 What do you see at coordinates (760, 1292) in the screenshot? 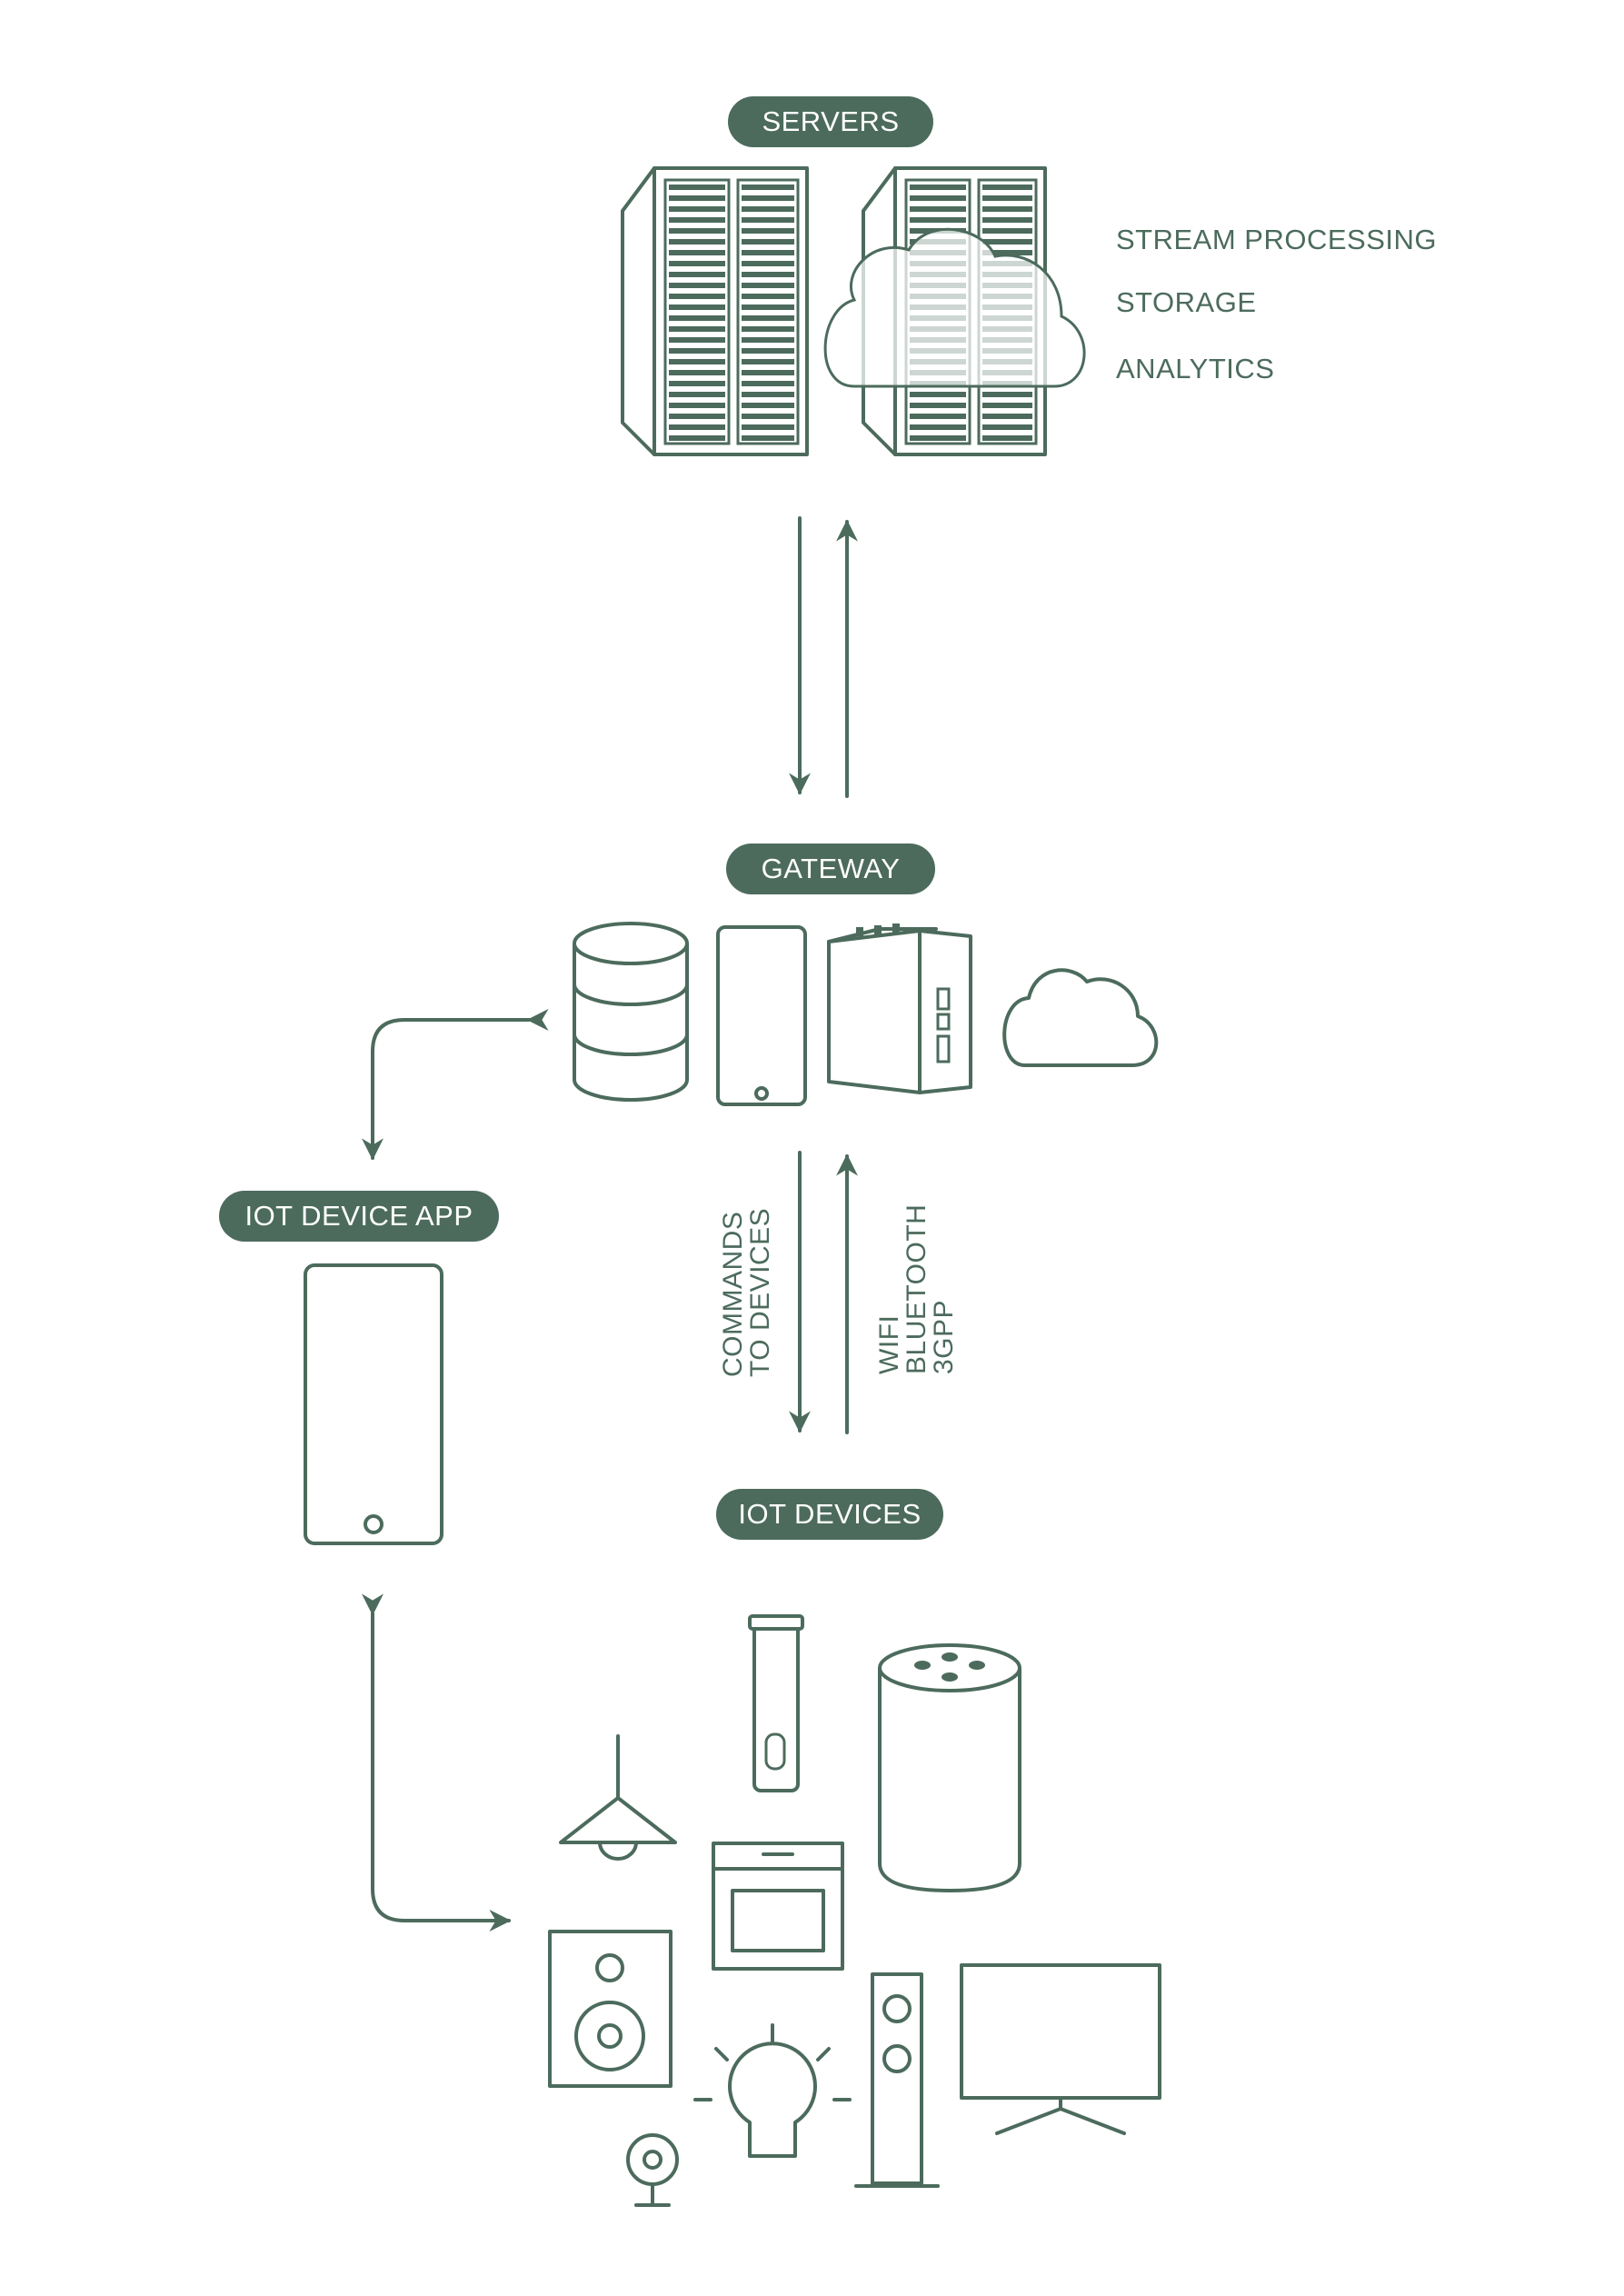
I see `commands-label-line2: TO DEVICES` at bounding box center [760, 1292].